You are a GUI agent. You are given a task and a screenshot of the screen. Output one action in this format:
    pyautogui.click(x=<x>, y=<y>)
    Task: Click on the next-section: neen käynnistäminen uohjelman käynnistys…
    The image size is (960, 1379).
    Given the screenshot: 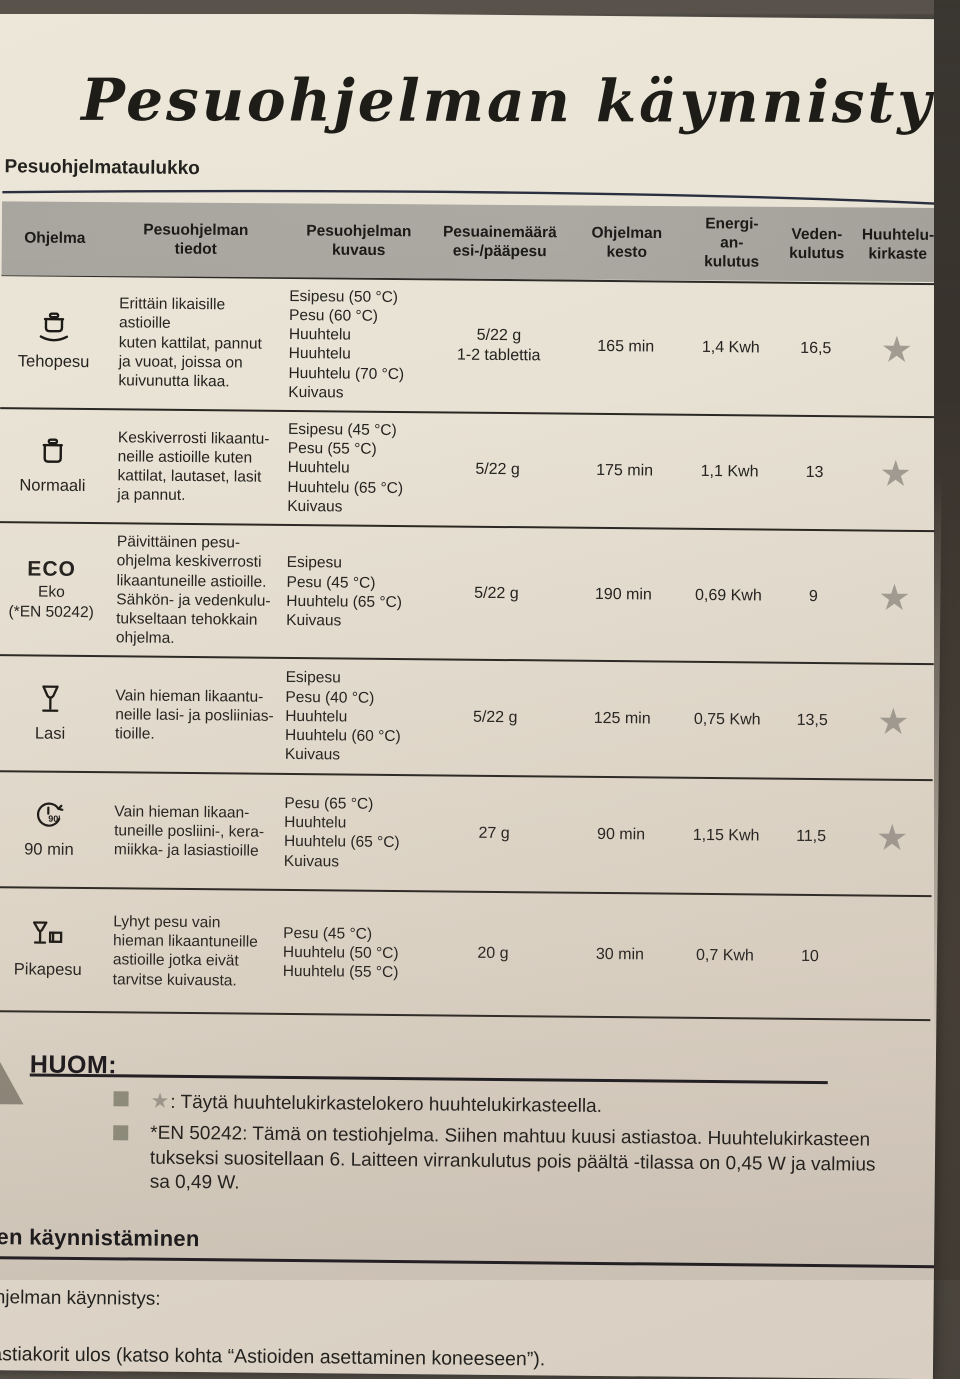 What is the action you would take?
    pyautogui.click(x=473, y=1301)
    